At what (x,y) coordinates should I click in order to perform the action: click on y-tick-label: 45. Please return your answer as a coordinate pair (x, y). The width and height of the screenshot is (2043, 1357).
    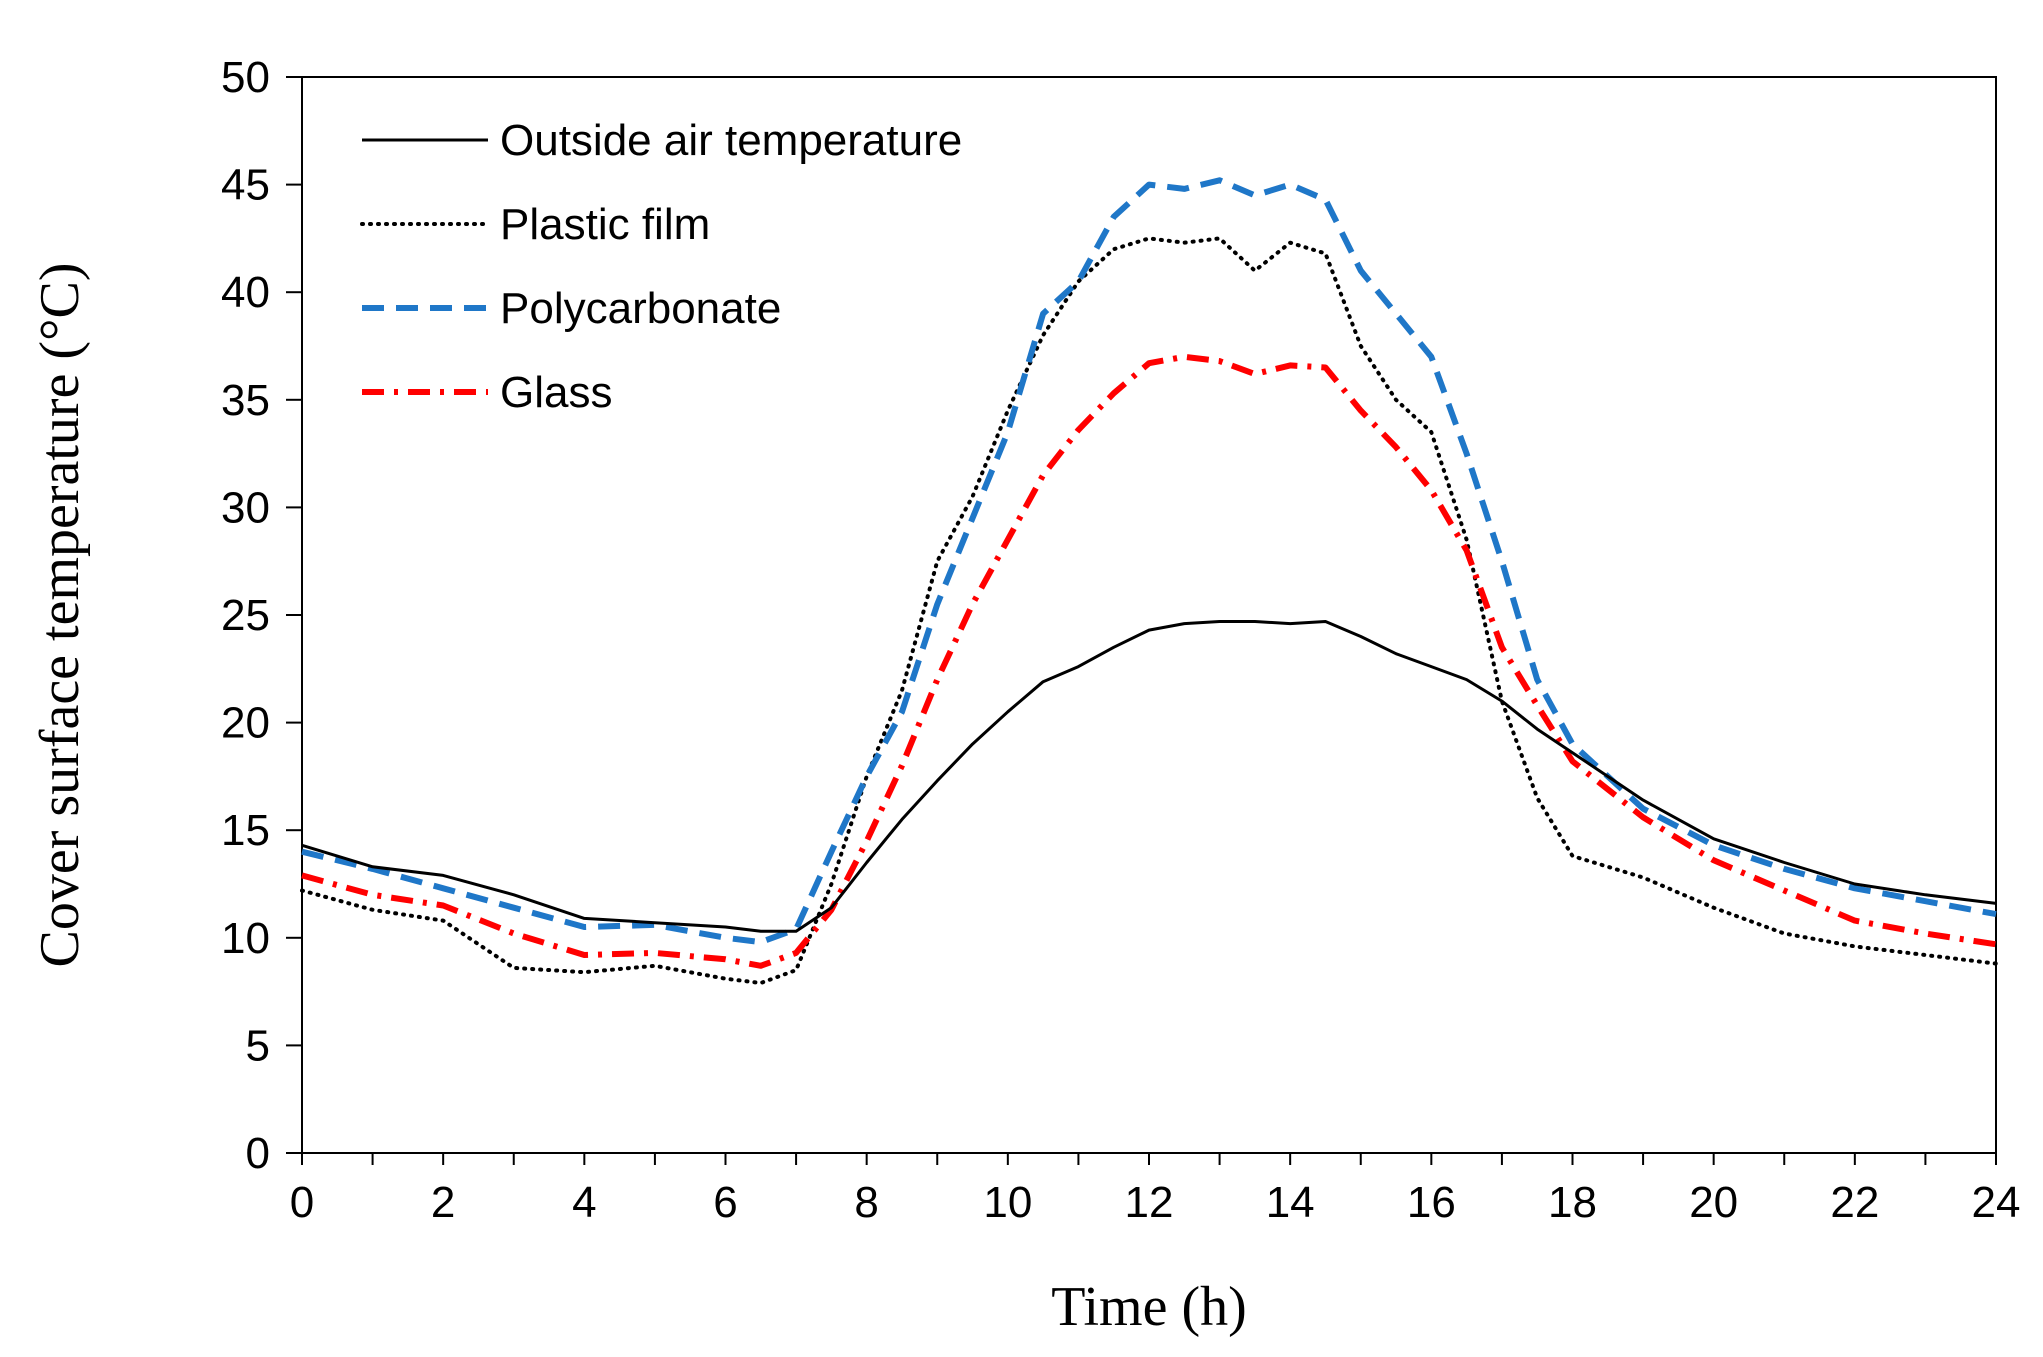
    Looking at the image, I should click on (245, 185).